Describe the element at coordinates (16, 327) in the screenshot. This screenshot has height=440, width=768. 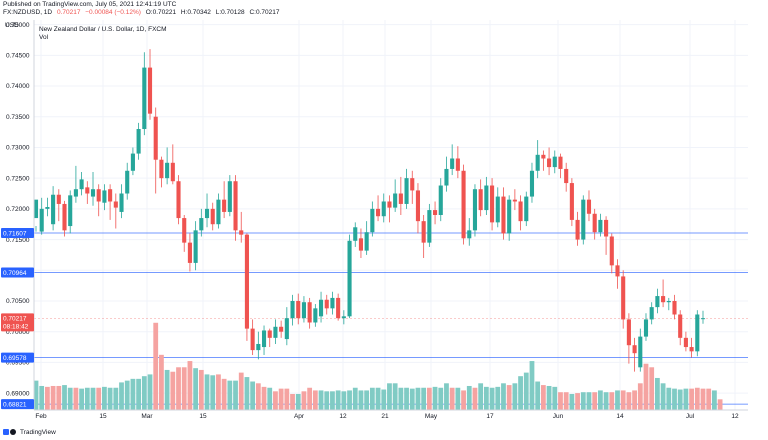
I see `candle-countdown: 08:18:42` at that location.